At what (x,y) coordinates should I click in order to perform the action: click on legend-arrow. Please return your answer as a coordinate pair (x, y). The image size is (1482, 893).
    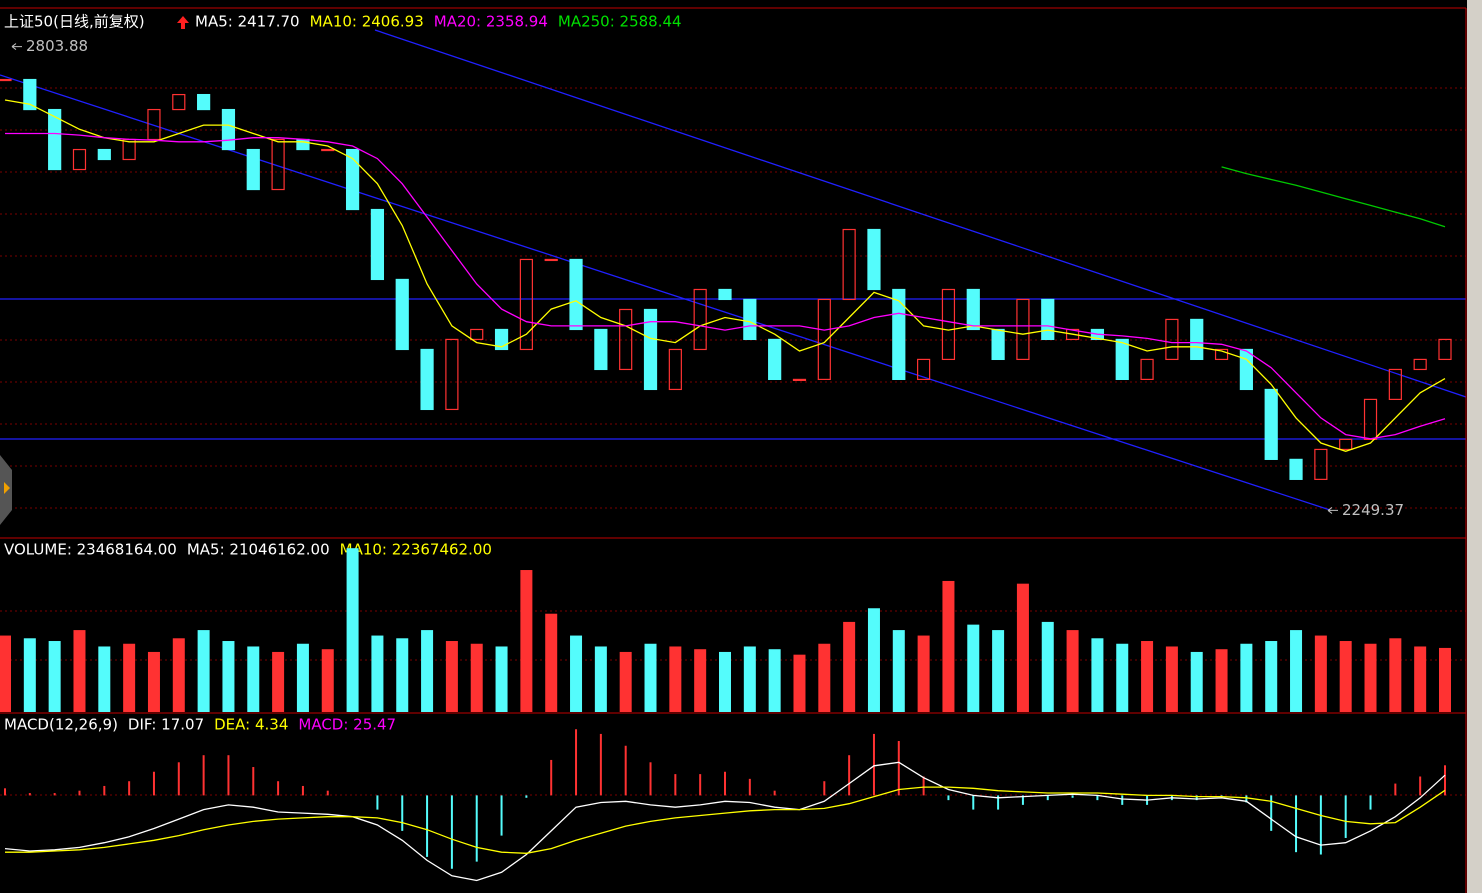
    Looking at the image, I should click on (183, 22).